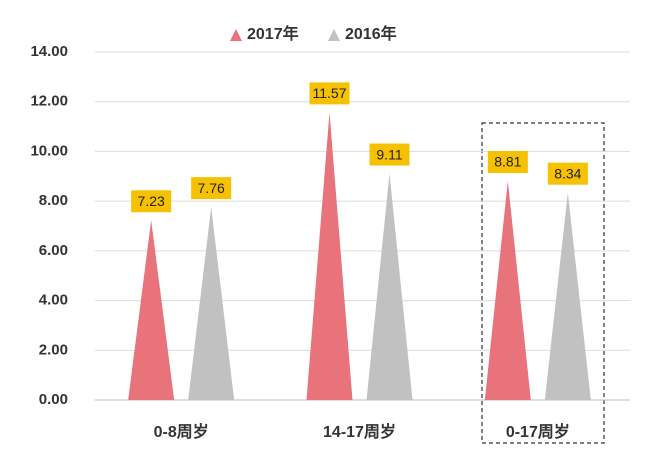  Describe the element at coordinates (49, 150) in the screenshot. I see `y-tick-label: 10.00` at that location.